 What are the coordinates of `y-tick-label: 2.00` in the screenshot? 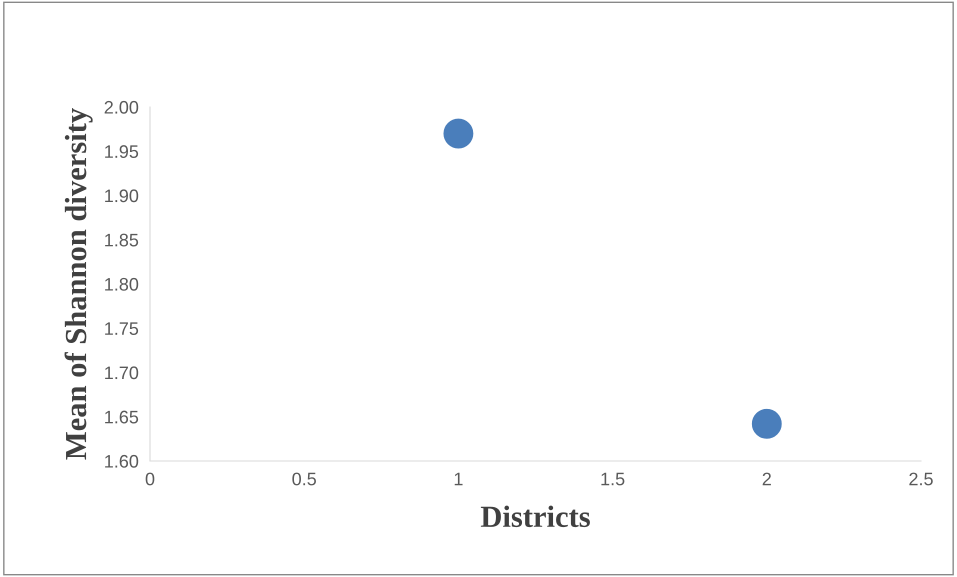 It's located at (121, 107).